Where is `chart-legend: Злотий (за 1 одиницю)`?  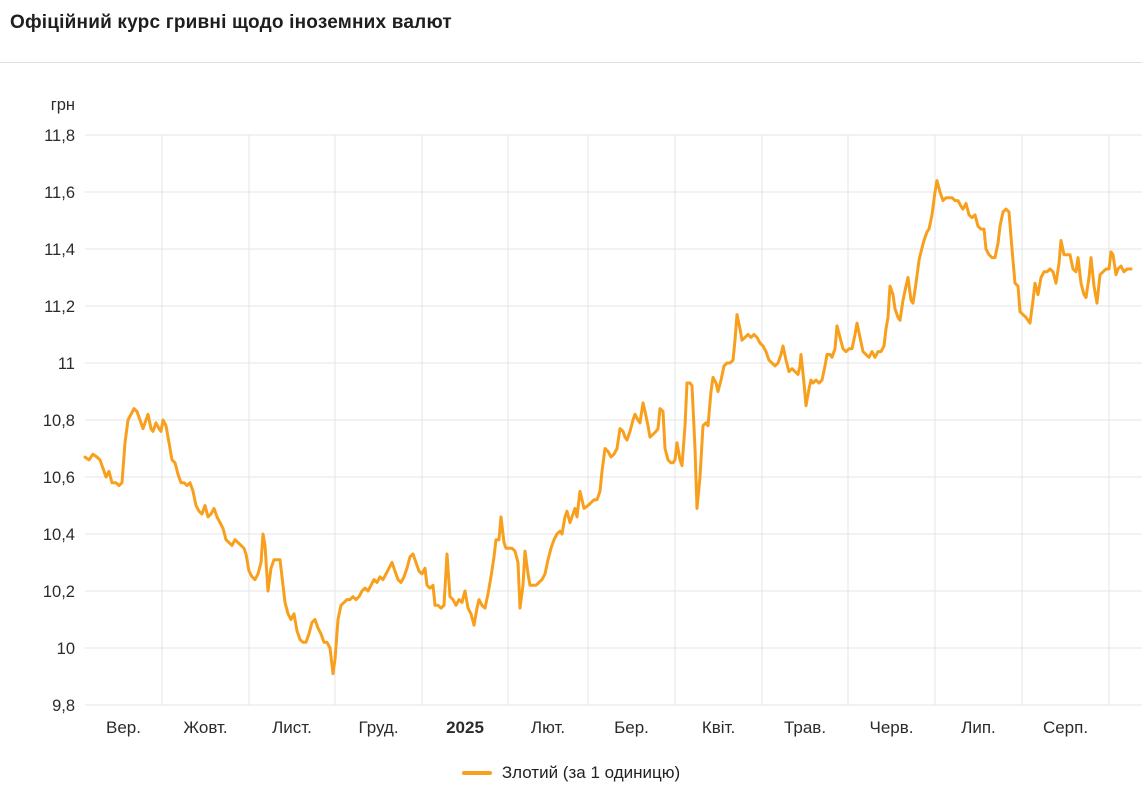 chart-legend: Злотий (за 1 одиницю) is located at coordinates (571, 773).